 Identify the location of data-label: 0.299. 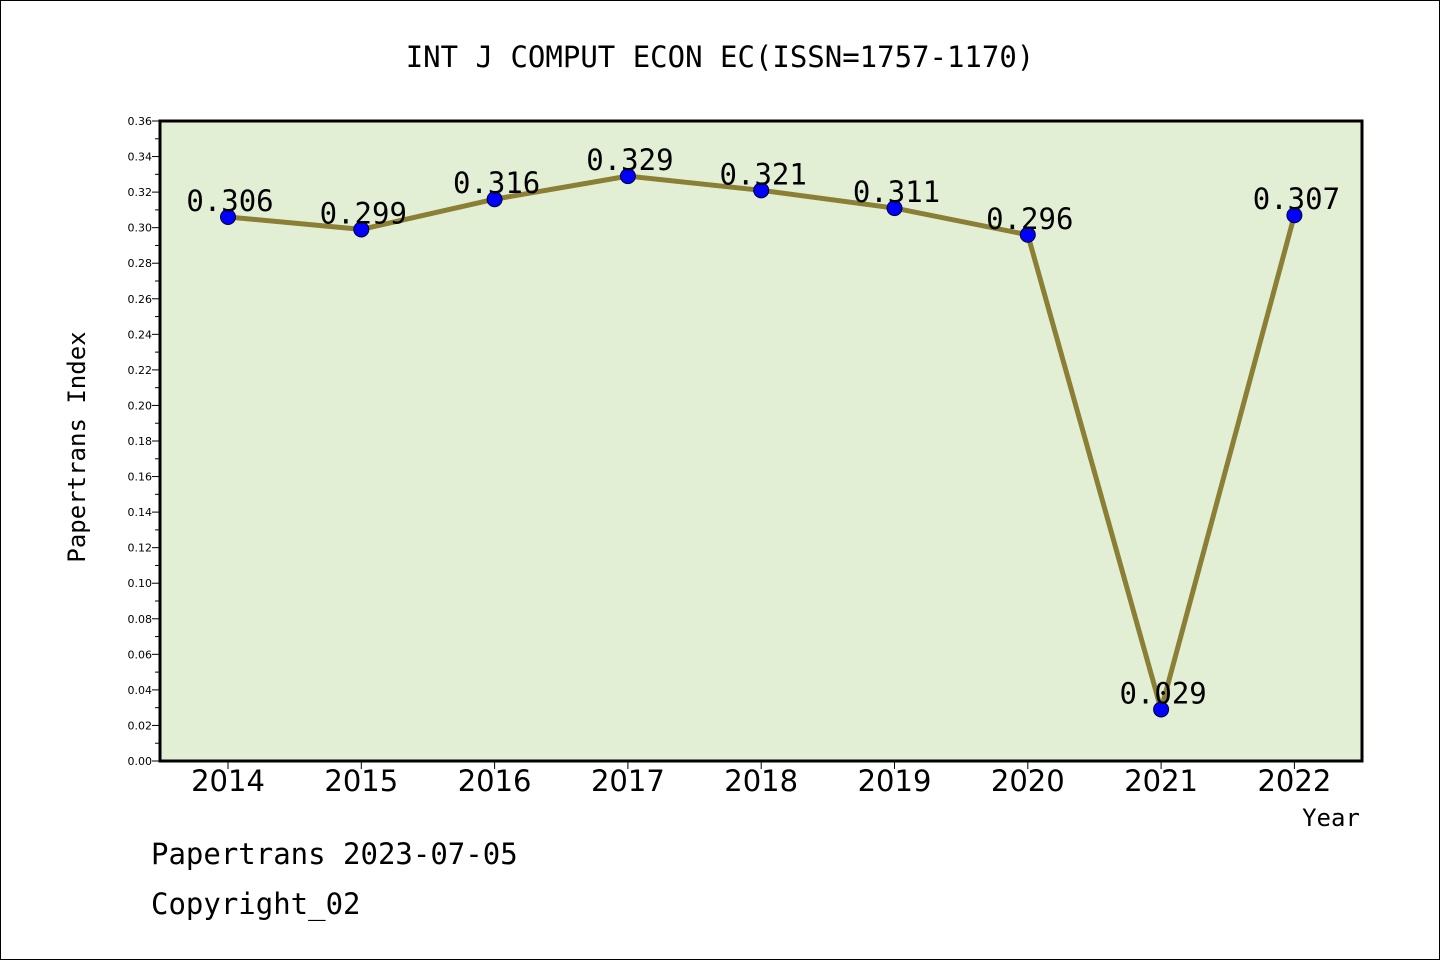
(363, 213).